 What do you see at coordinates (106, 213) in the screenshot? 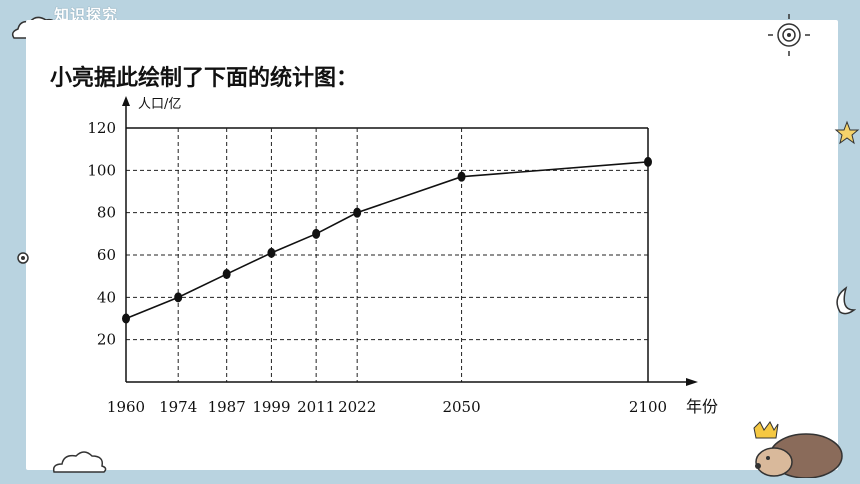
I see `y-tick-label: 80` at bounding box center [106, 213].